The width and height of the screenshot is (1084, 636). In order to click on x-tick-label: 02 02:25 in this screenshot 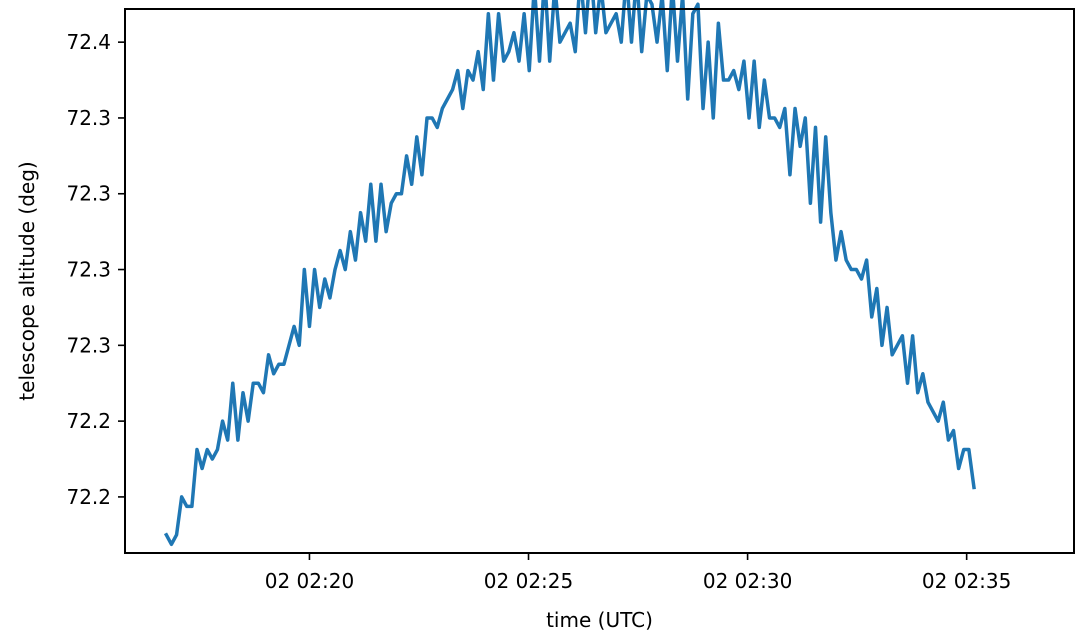, I will do `click(528, 581)`.